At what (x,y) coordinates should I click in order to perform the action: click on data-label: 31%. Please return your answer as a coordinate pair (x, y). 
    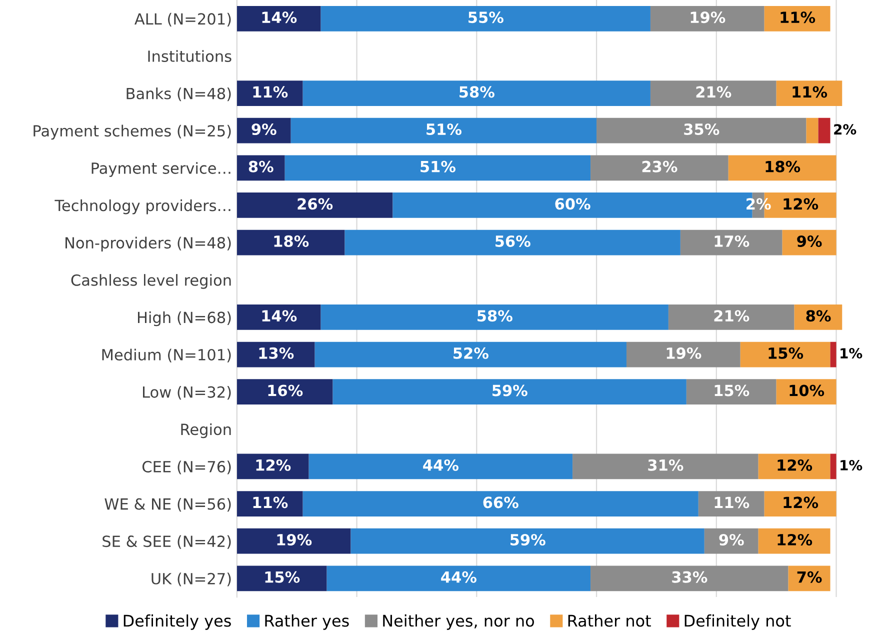
    Looking at the image, I should click on (666, 465).